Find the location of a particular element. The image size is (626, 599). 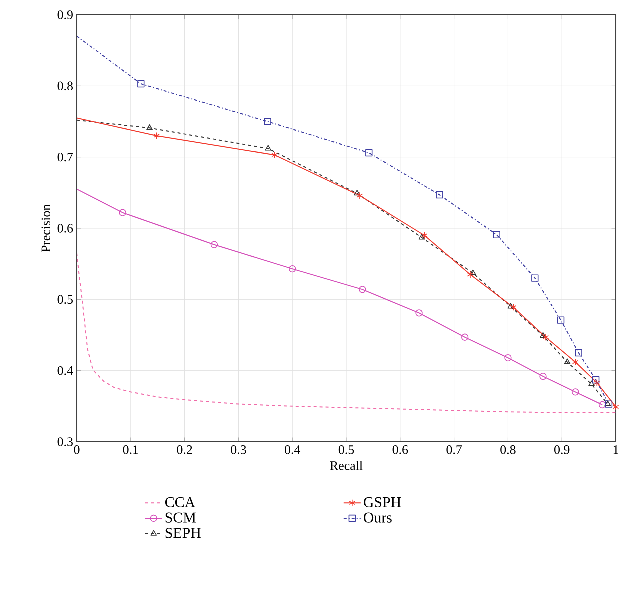

x-tick-label: 0.5 is located at coordinates (346, 450).